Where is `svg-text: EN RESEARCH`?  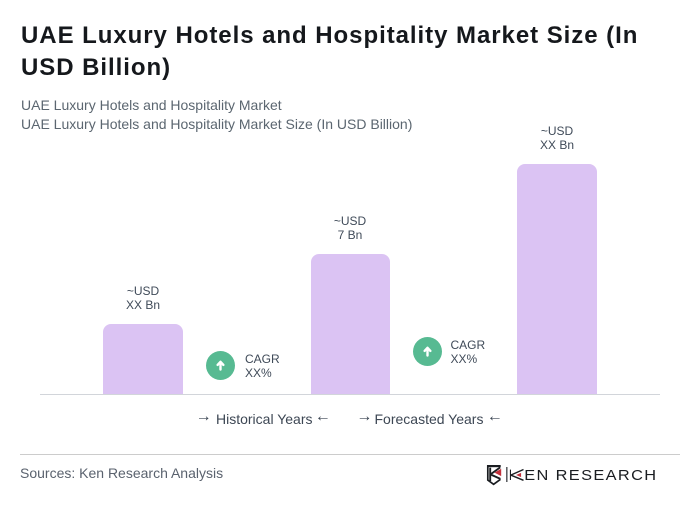
svg-text: EN RESEARCH is located at coordinates (590, 476).